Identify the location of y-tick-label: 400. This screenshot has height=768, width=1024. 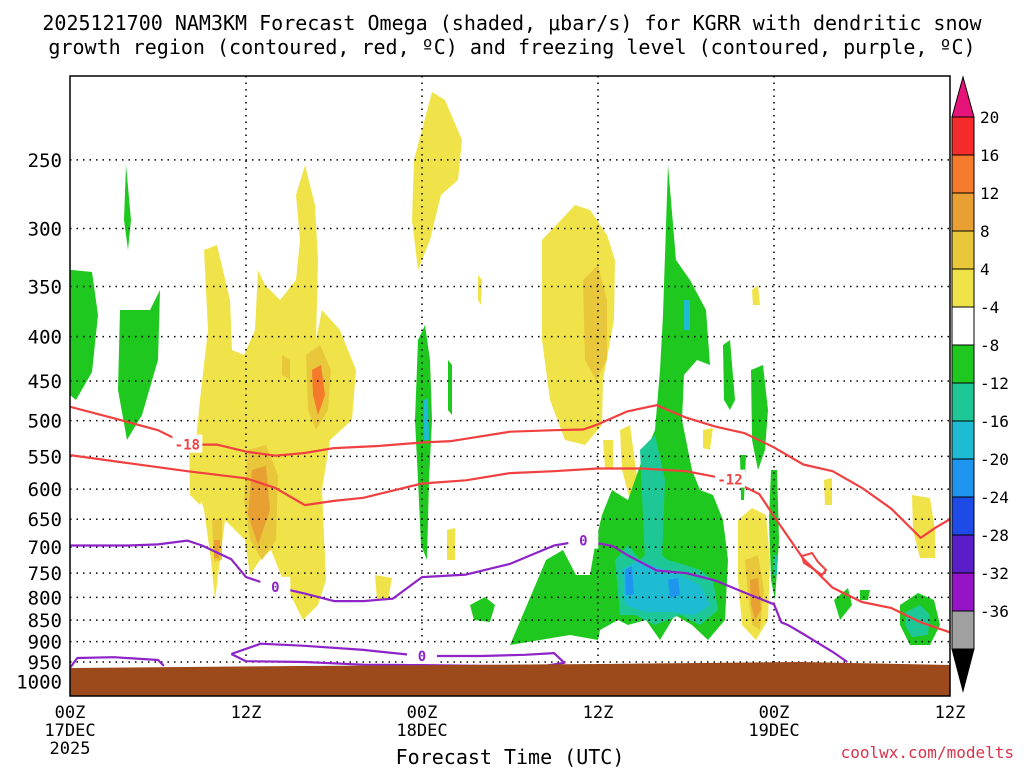
(45, 338).